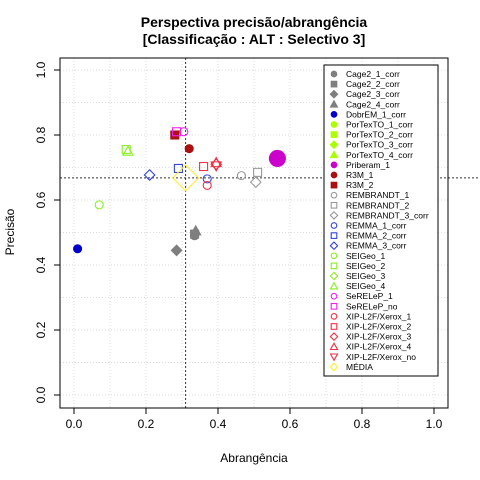 The width and height of the screenshot is (480, 480). Describe the element at coordinates (387, 215) in the screenshot. I see `legend-label: REMBRANDT_3_corr` at that location.